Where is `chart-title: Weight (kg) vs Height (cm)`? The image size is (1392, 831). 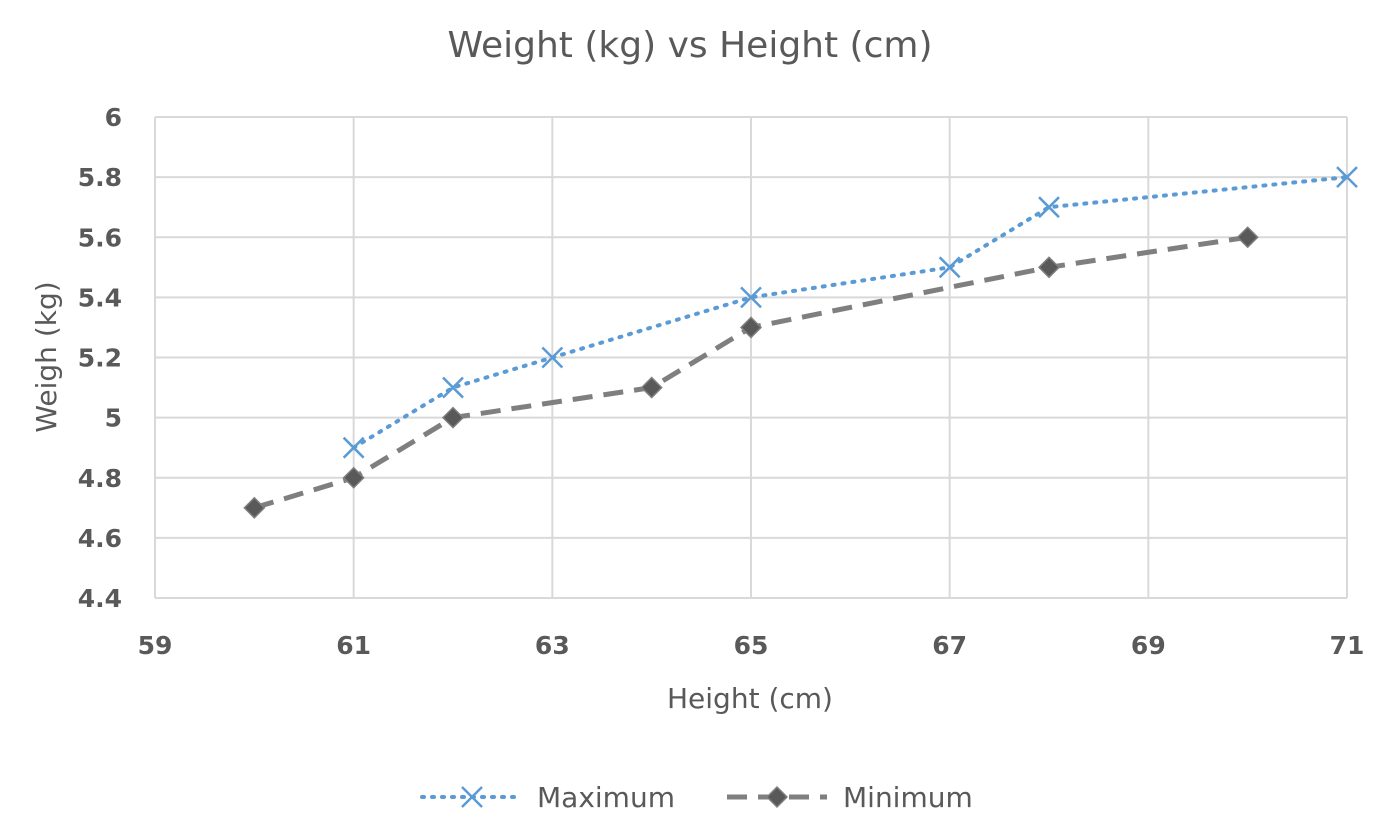
chart-title: Weight (kg) vs Height (cm) is located at coordinates (690, 45).